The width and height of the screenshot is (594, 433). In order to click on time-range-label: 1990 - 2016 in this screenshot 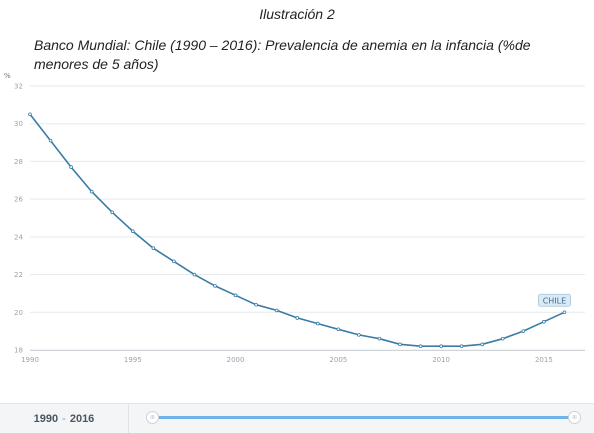, I will do `click(64, 418)`.